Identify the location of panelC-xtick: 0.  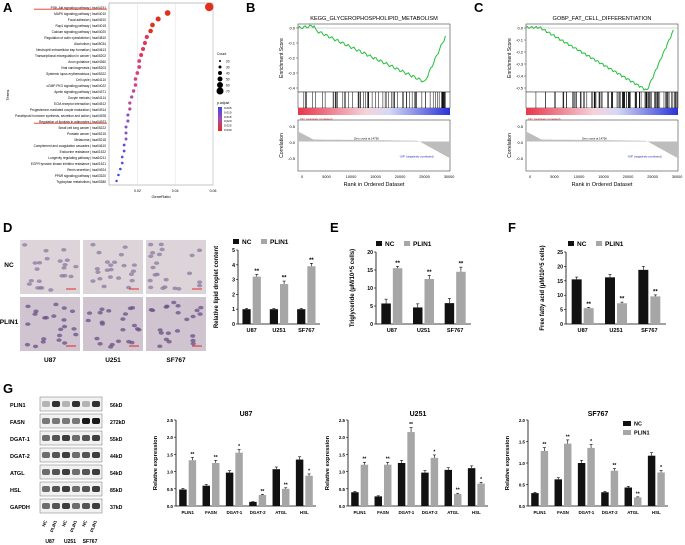
(530, 177).